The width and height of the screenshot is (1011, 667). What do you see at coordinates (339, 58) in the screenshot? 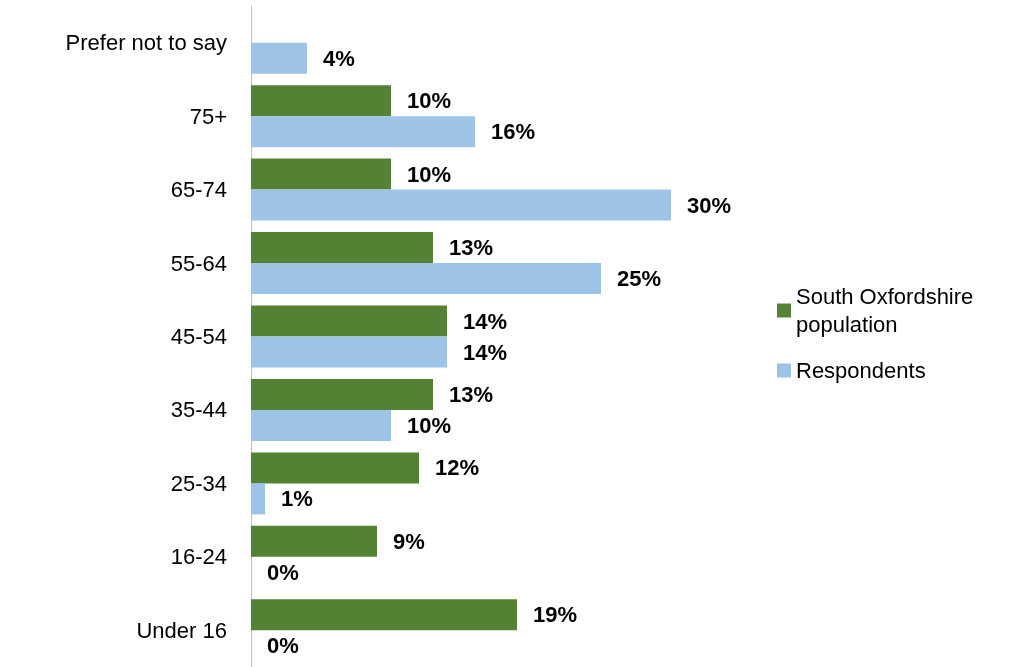
I see `data-label: 4%` at bounding box center [339, 58].